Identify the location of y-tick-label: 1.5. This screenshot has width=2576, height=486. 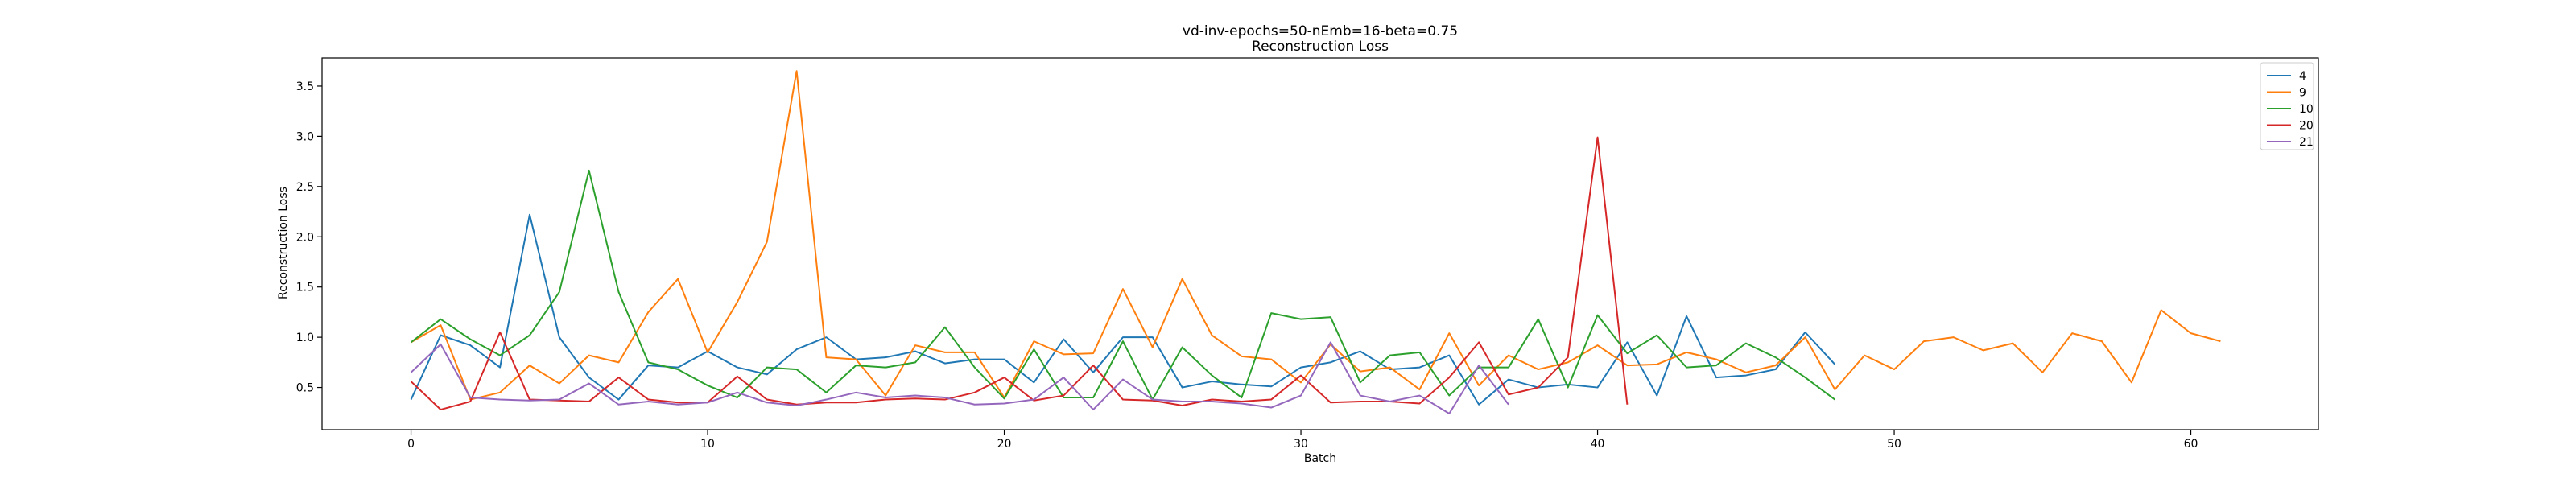
(305, 288).